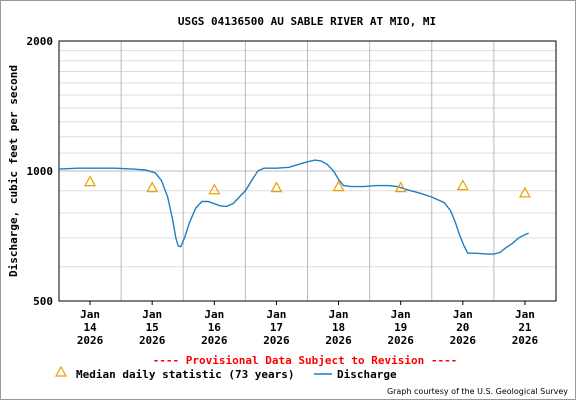  I want to click on y-ticks: 500 1000 2000, so click(40, 171).